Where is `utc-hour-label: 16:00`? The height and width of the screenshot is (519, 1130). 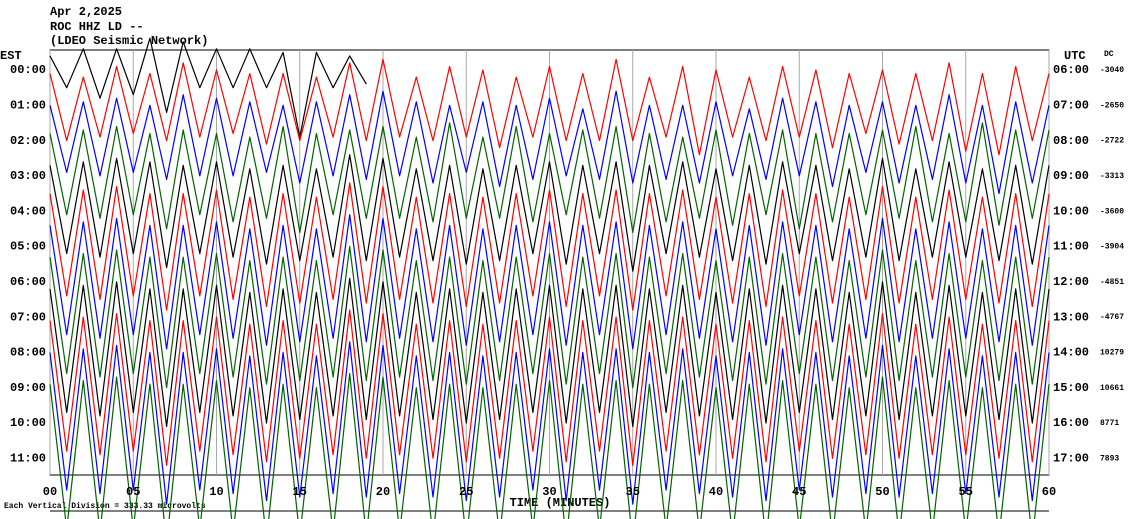
utc-hour-label: 16:00 is located at coordinates (1071, 423).